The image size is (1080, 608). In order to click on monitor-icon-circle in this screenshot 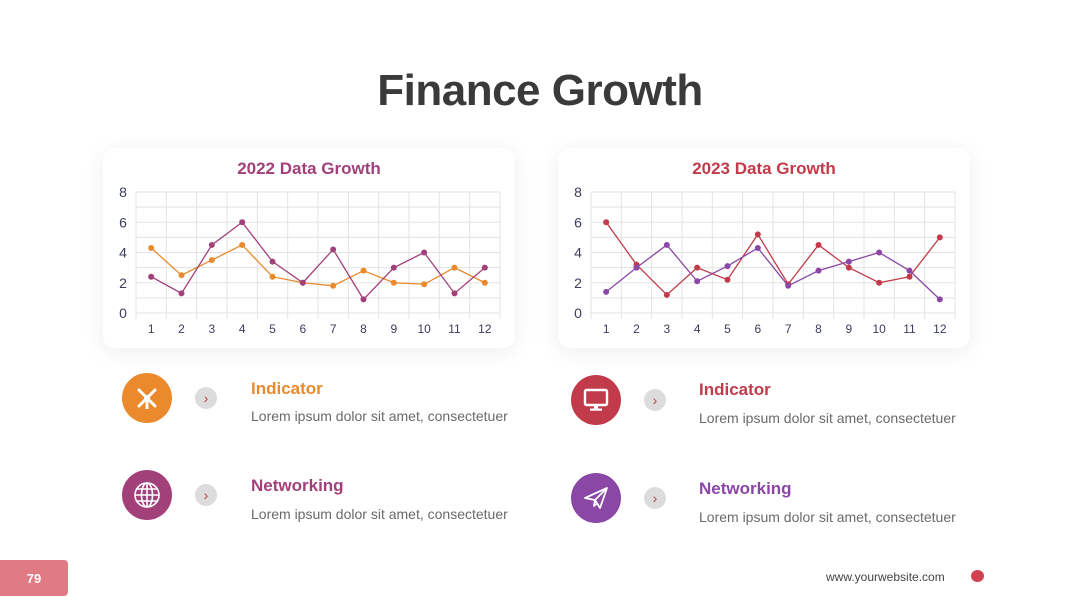, I will do `click(596, 400)`.